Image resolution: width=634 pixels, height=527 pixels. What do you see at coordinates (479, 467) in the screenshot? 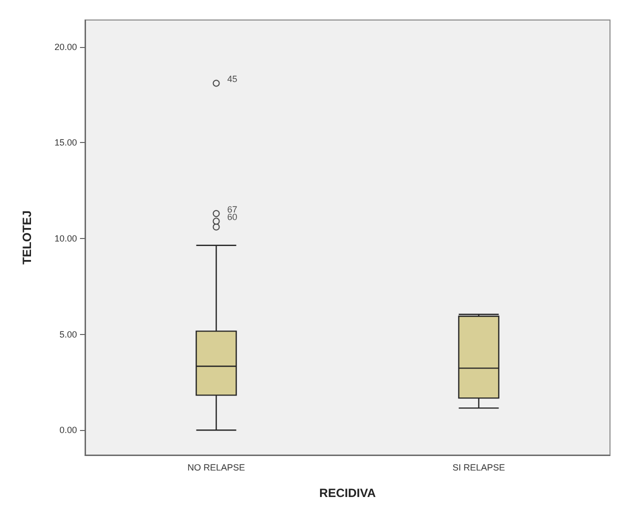
I see `x-tick-label: SI RELAPSE` at bounding box center [479, 467].